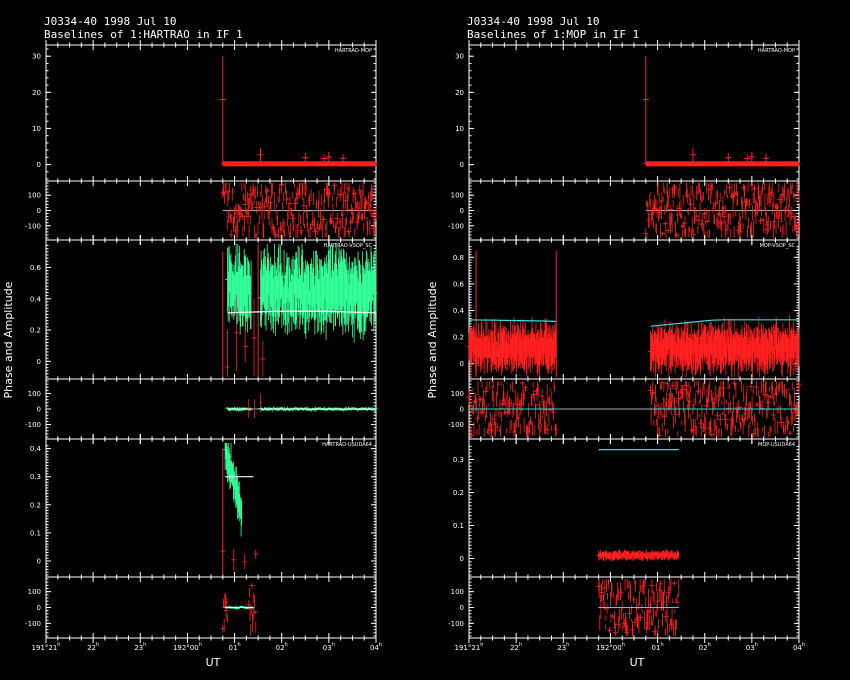 The image size is (850, 680). What do you see at coordinates (140, 647) in the screenshot?
I see `x-tick-label: 23h` at bounding box center [140, 647].